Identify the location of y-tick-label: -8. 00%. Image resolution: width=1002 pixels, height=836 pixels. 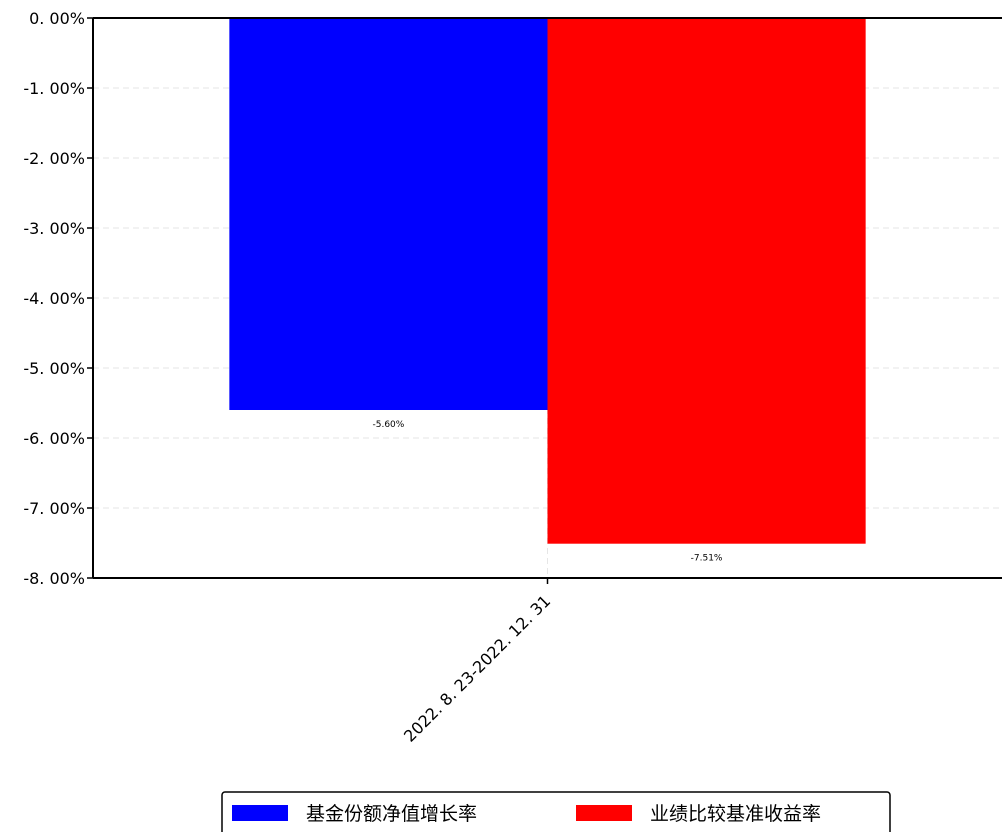
(54, 578).